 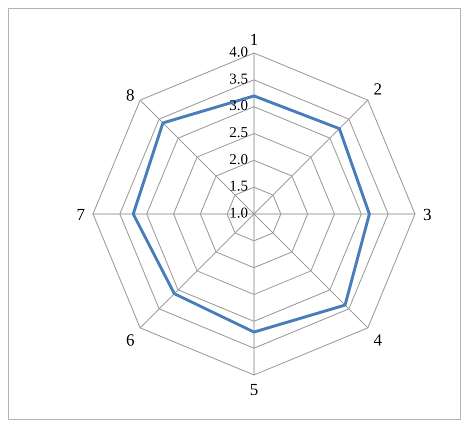 I want to click on y-tick-label: 1.0, so click(x=238, y=213).